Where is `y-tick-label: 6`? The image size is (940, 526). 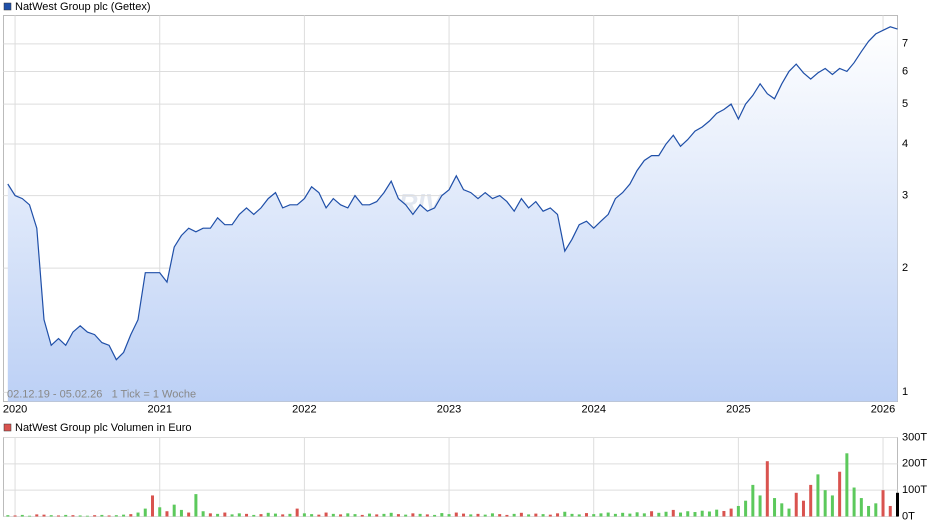
y-tick-label: 6 is located at coordinates (905, 71).